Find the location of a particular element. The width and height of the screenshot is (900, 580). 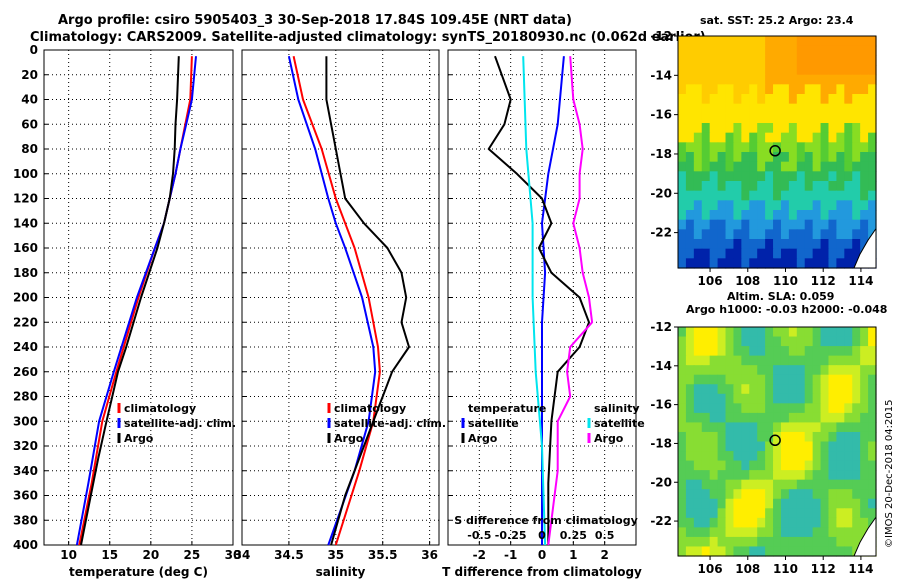

map-lat-label-sst: -14 is located at coordinates (661, 75).